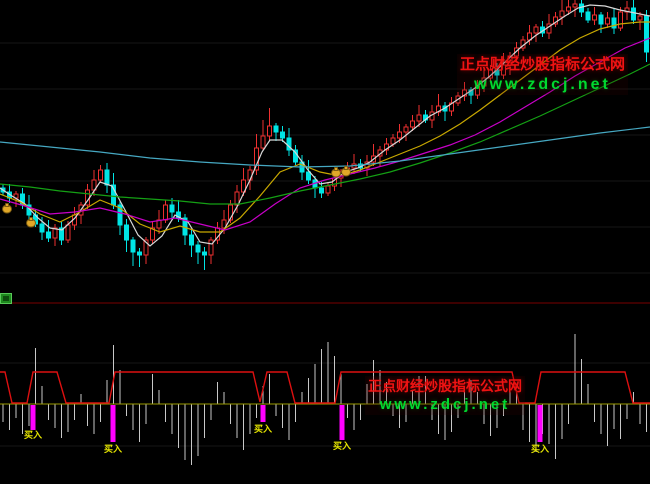  What do you see at coordinates (6, 298) in the screenshot?
I see `left-edge-badge-icon` at bounding box center [6, 298].